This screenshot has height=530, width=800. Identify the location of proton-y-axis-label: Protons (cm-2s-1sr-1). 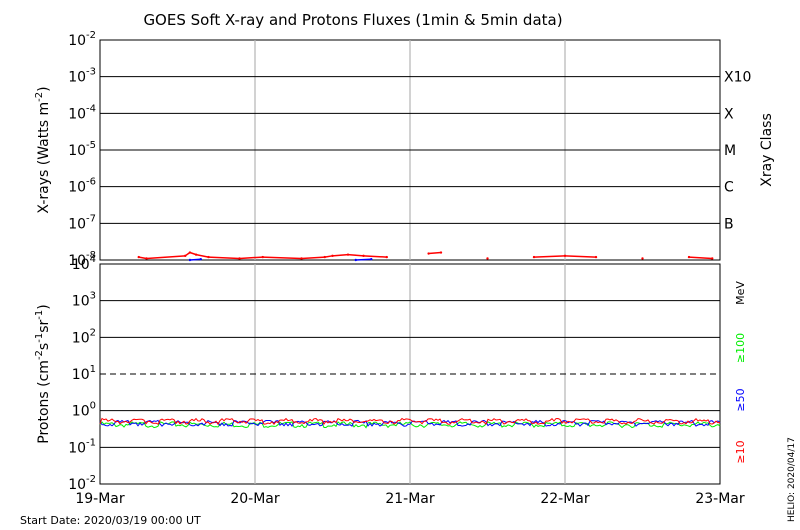
(43, 373).